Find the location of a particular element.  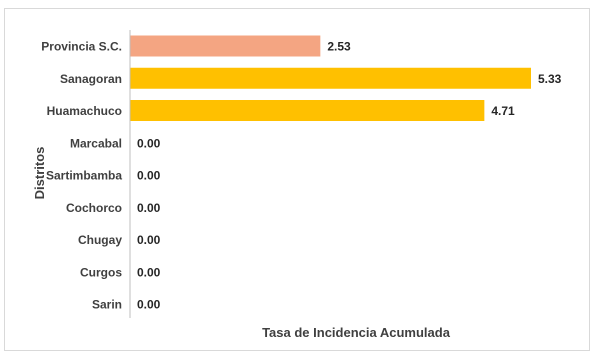

value-label: 2.53 is located at coordinates (339, 47).